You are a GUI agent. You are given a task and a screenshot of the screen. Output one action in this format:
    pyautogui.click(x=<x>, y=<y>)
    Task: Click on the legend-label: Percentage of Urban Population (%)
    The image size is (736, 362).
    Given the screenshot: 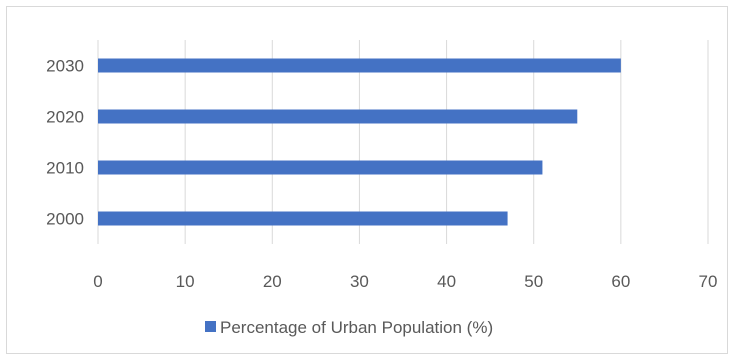 What is the action you would take?
    pyautogui.click(x=356, y=327)
    